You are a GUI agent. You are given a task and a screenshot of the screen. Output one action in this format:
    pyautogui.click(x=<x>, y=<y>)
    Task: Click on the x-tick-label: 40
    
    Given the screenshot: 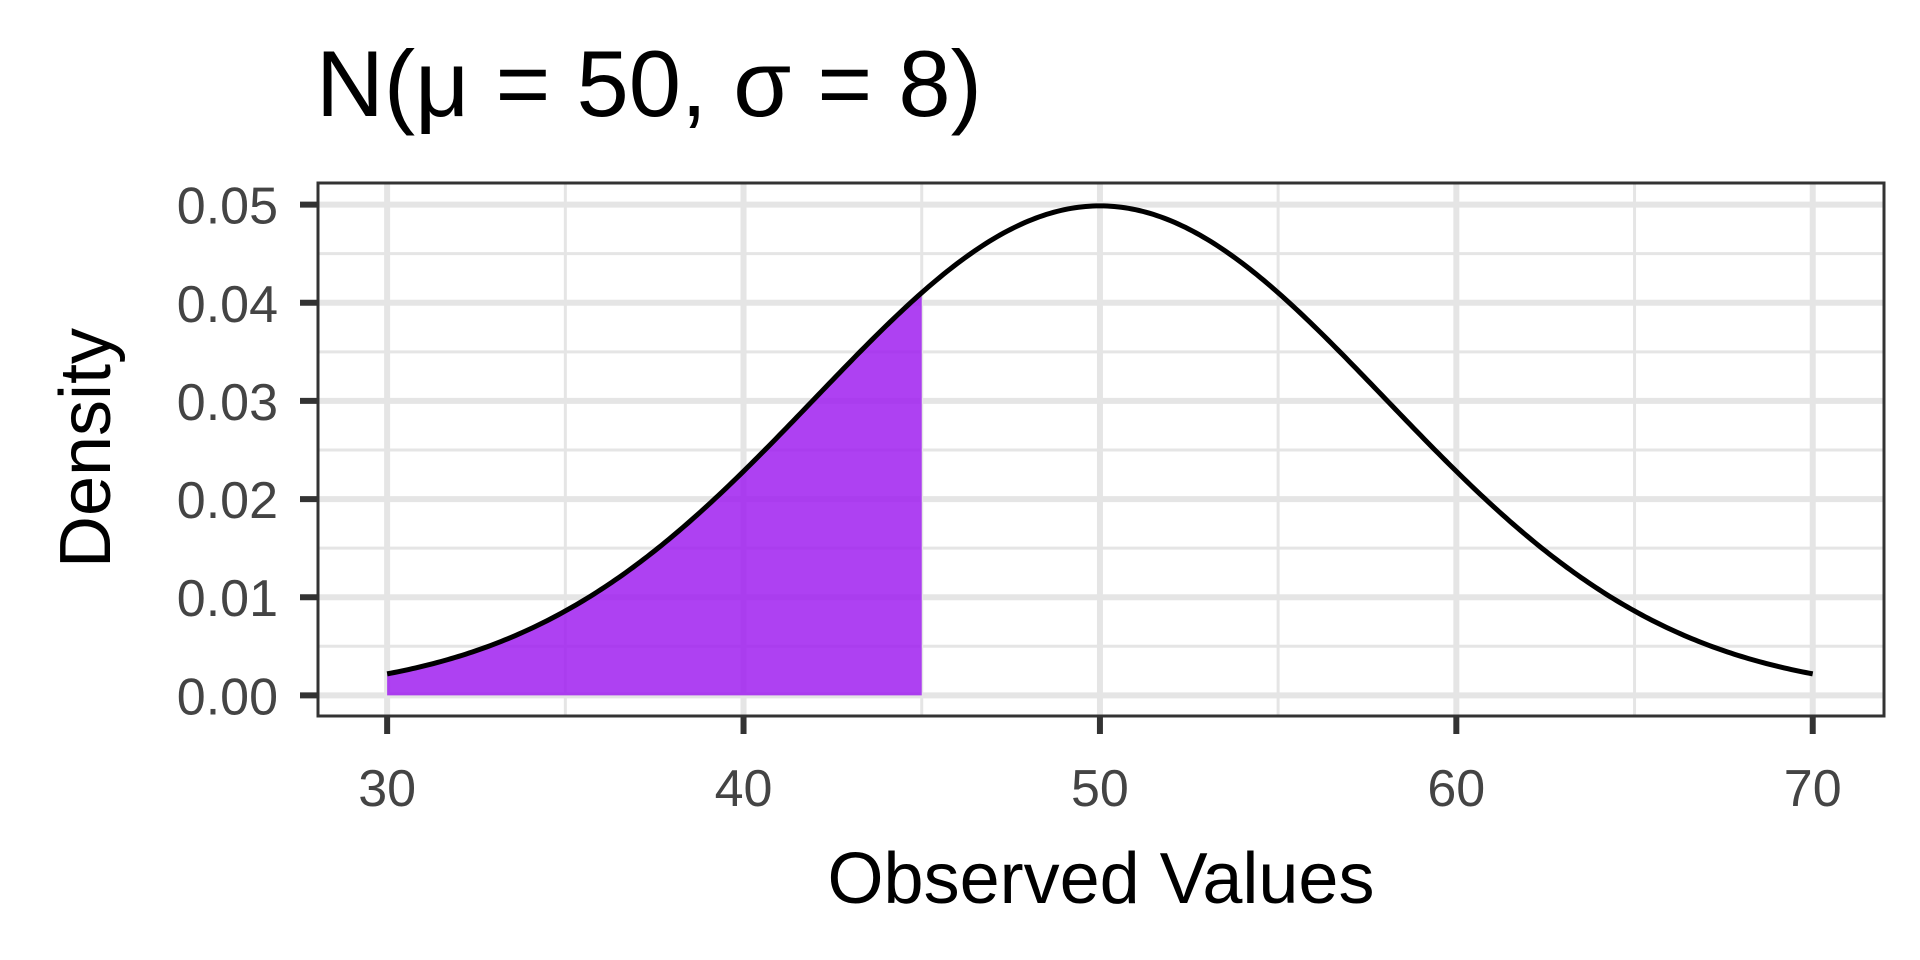 What is the action you would take?
    pyautogui.click(x=744, y=789)
    